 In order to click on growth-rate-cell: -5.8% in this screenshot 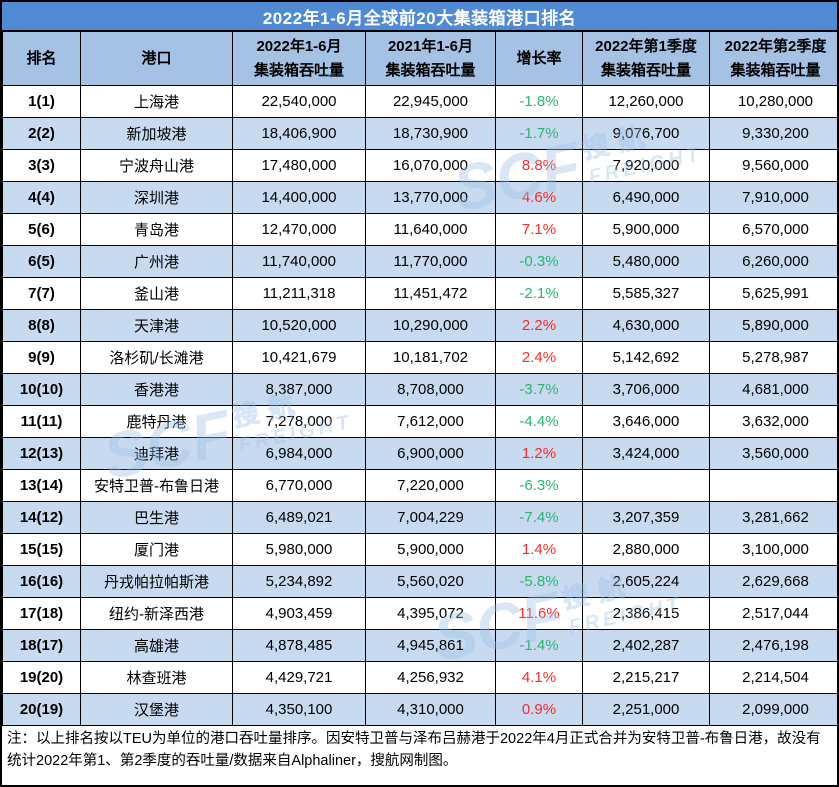, I will do `click(539, 581)`.